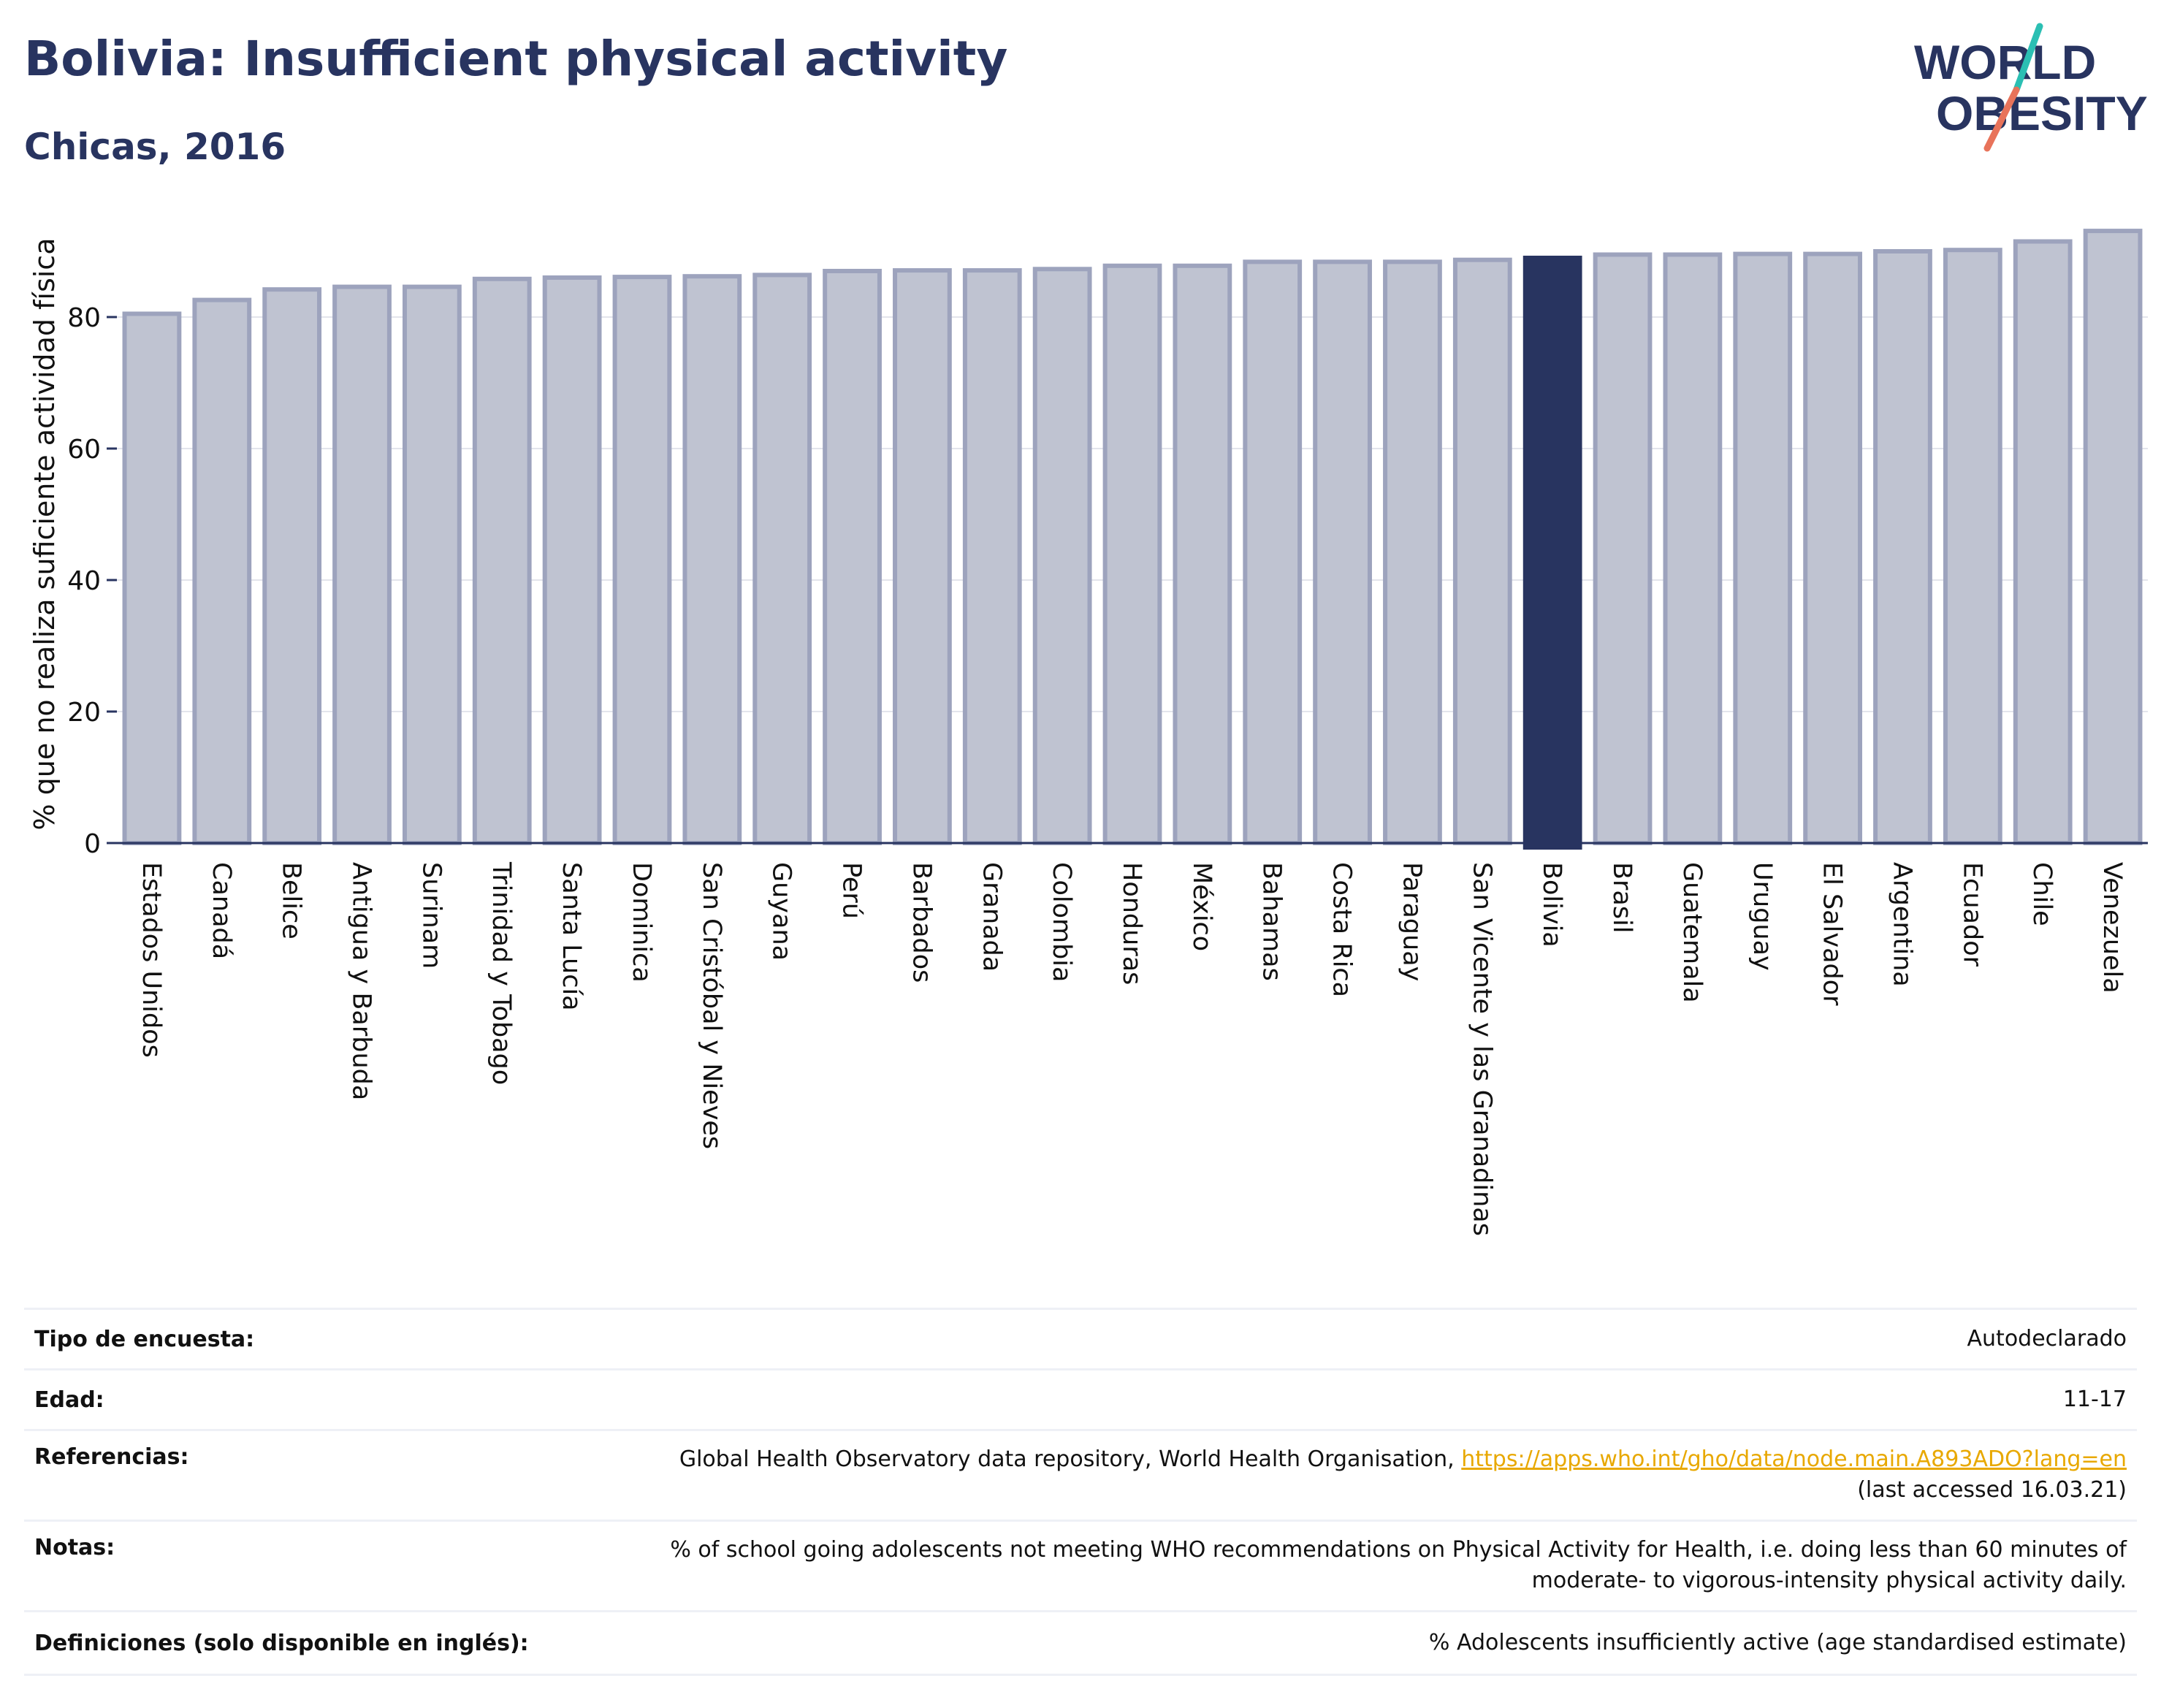 The height and width of the screenshot is (1708, 2161). What do you see at coordinates (1902, 547) in the screenshot?
I see `bar-argentina` at bounding box center [1902, 547].